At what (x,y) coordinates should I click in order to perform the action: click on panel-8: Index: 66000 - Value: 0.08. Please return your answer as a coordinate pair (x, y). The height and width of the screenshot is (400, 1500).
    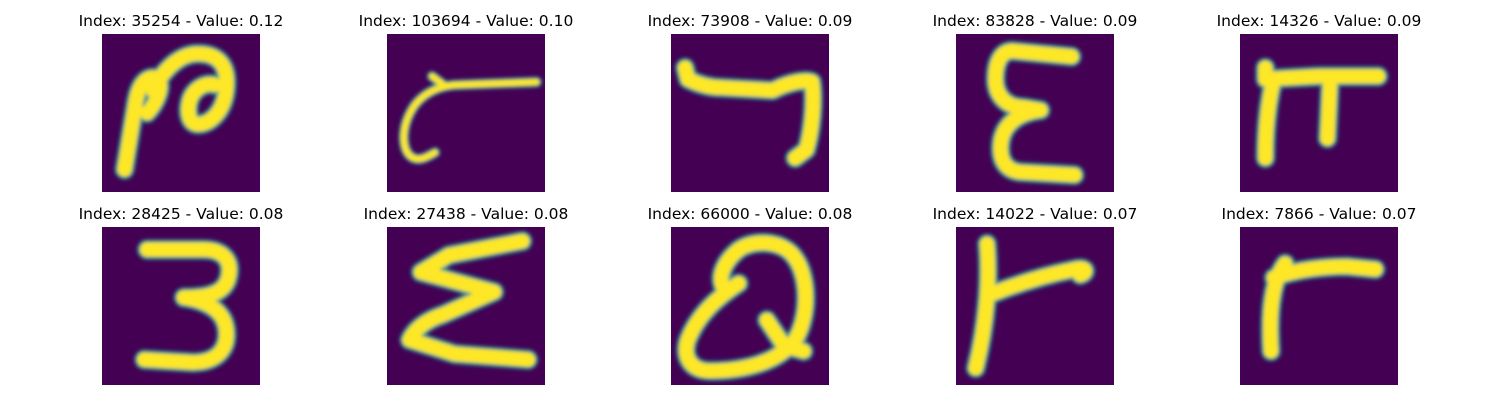
    Looking at the image, I should click on (750, 289).